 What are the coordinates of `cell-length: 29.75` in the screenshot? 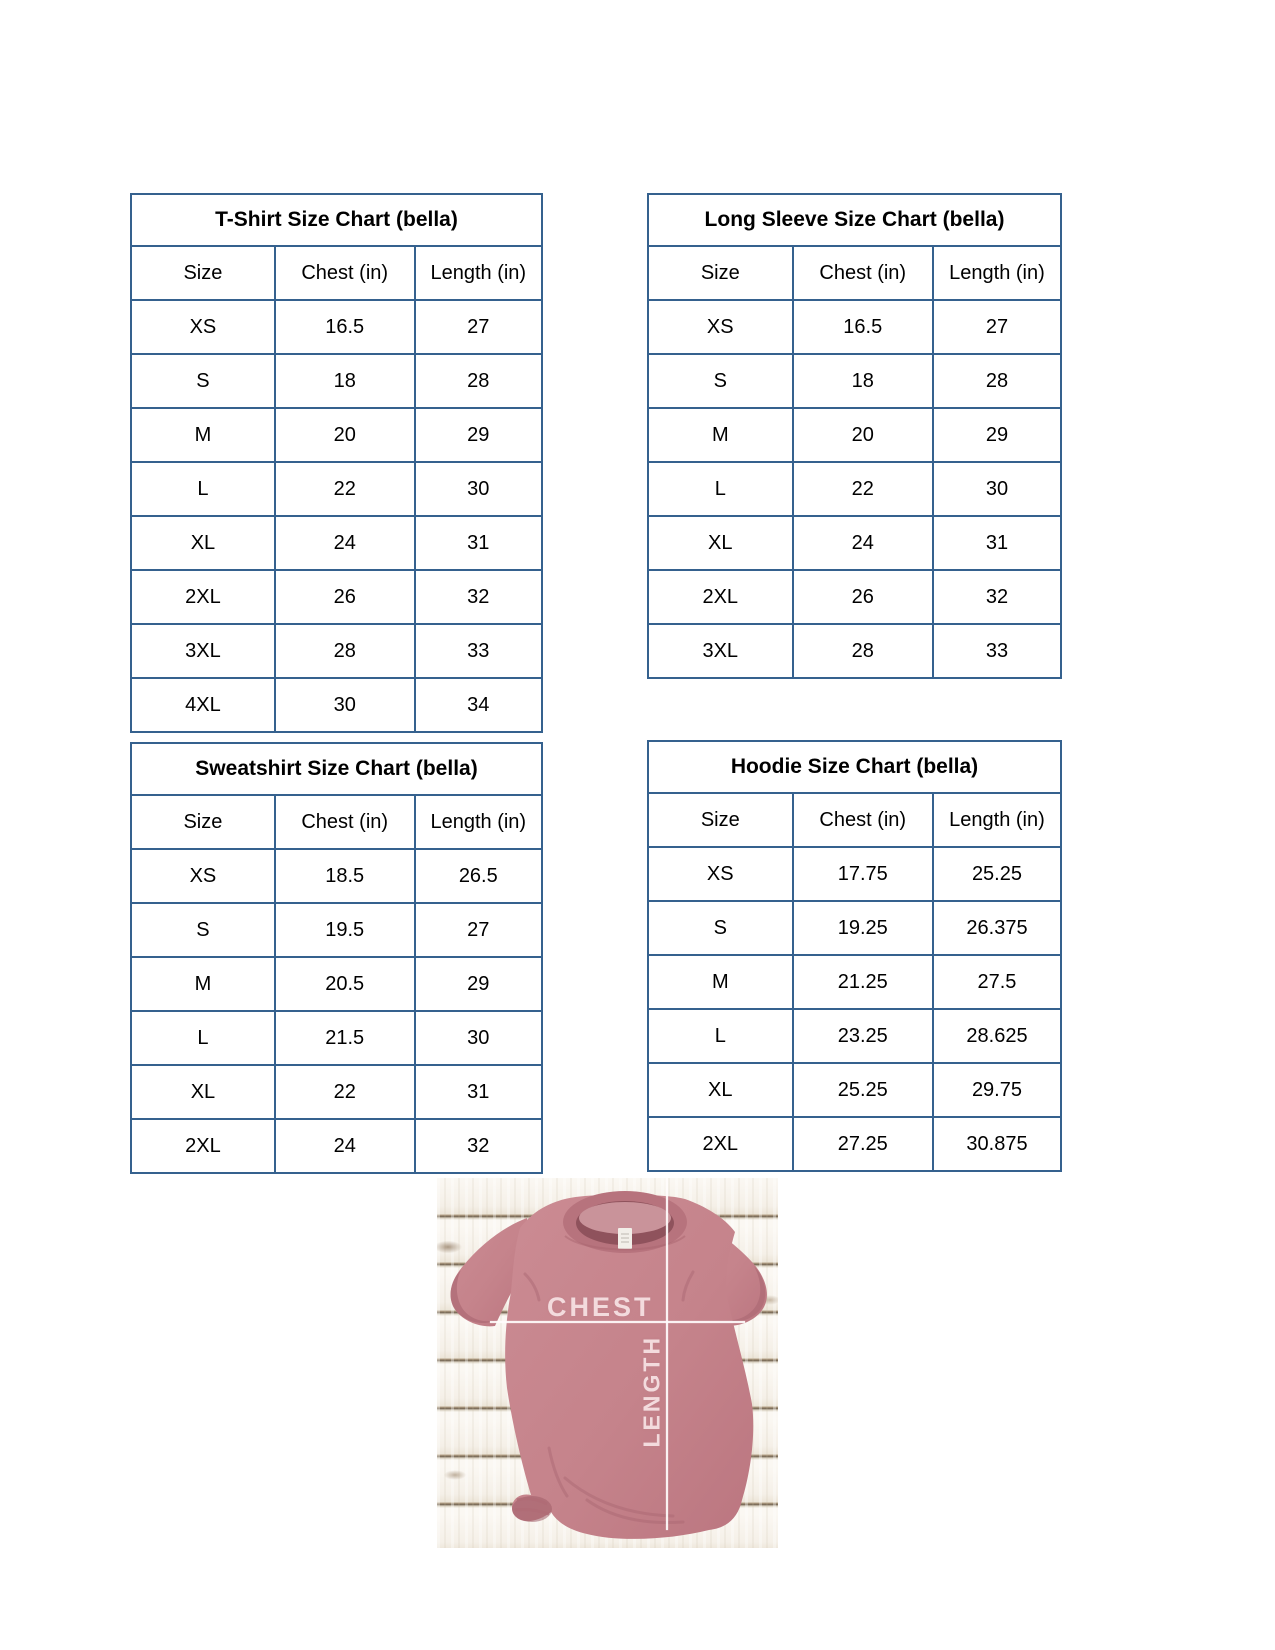 It's located at (997, 1090).